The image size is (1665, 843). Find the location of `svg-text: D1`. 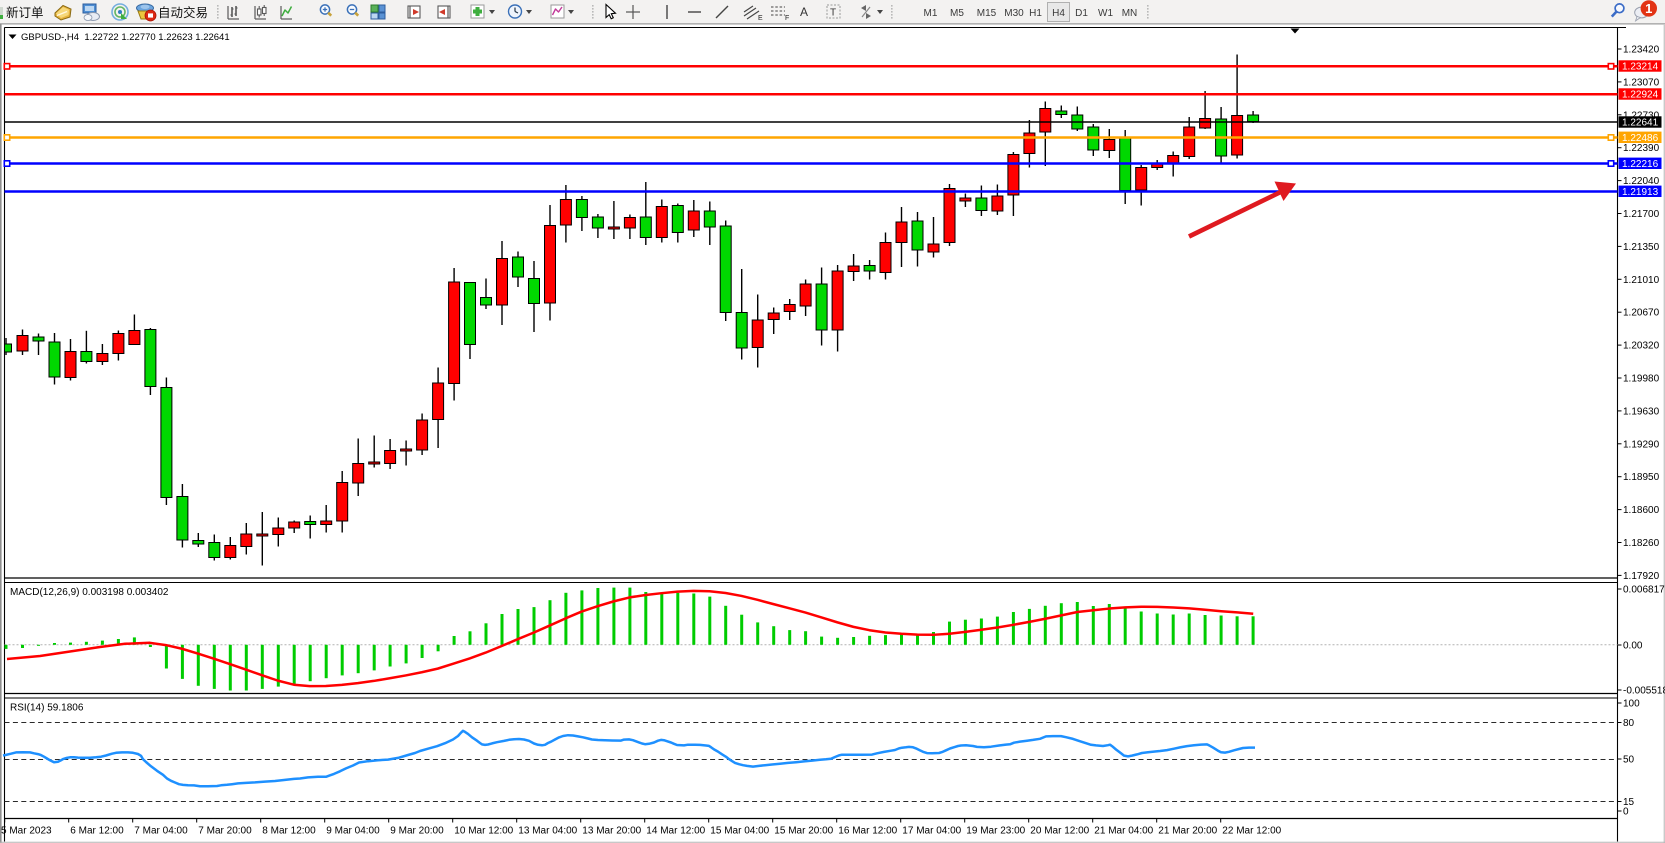

svg-text: D1 is located at coordinates (1081, 13).